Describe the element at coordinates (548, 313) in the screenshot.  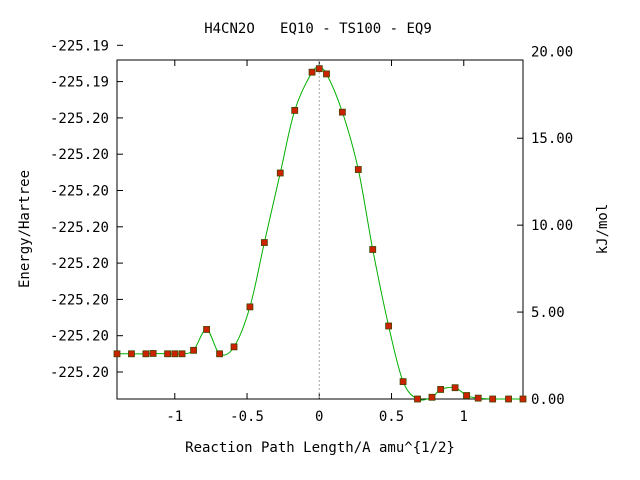
I see `y2-tick-label: 5.00` at that location.